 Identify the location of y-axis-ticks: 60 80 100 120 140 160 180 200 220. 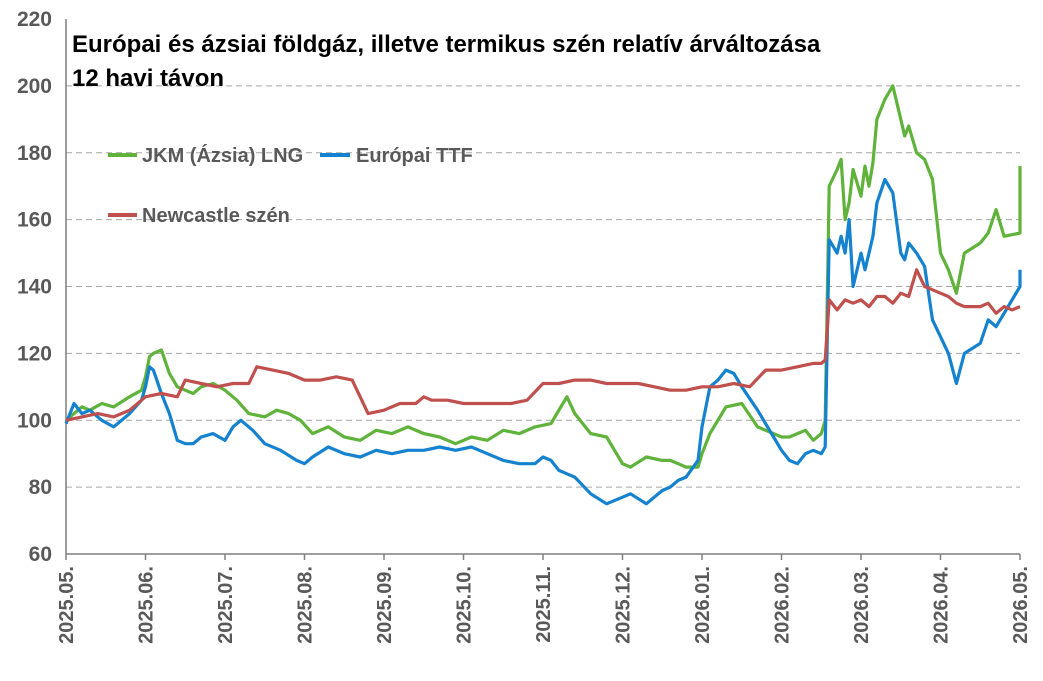
(34, 287).